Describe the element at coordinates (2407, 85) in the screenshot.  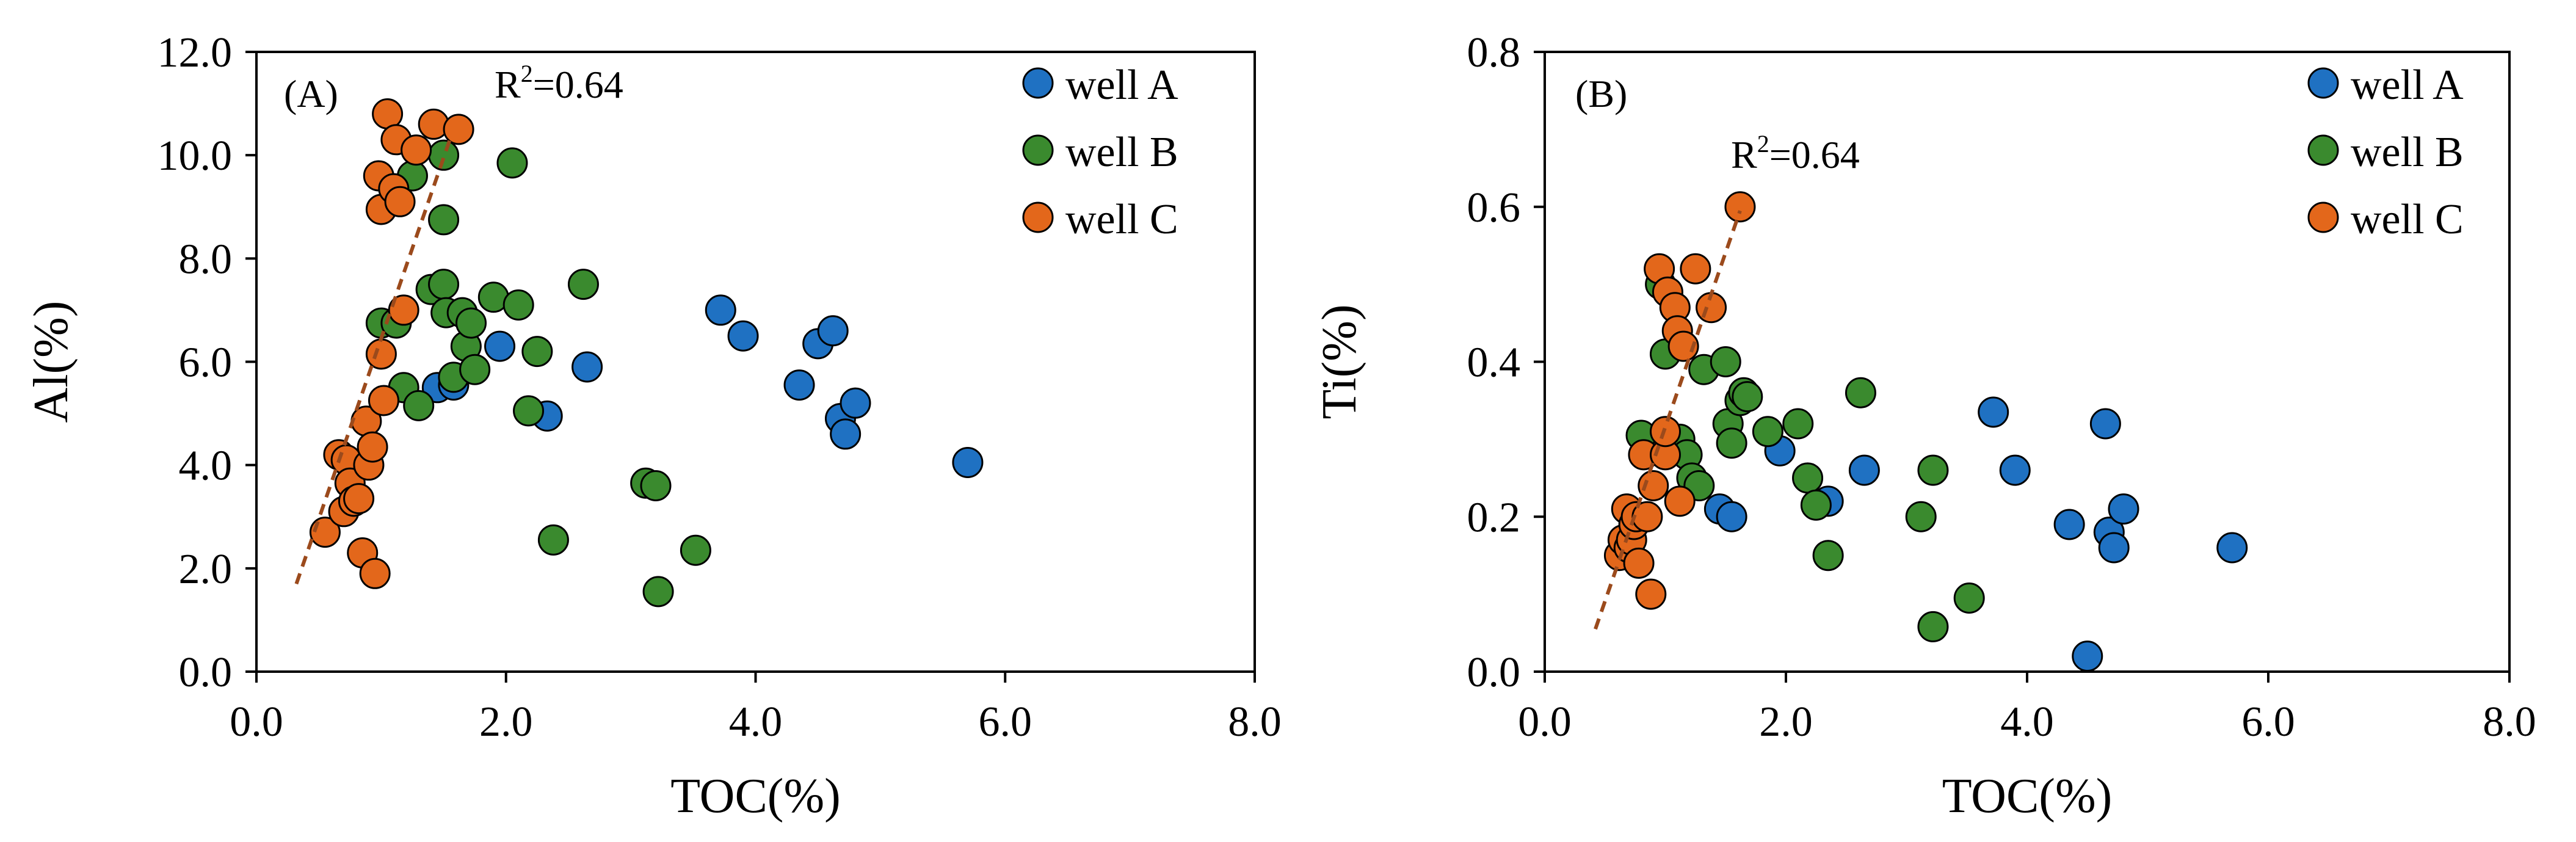
I see `legend-label: well A` at that location.